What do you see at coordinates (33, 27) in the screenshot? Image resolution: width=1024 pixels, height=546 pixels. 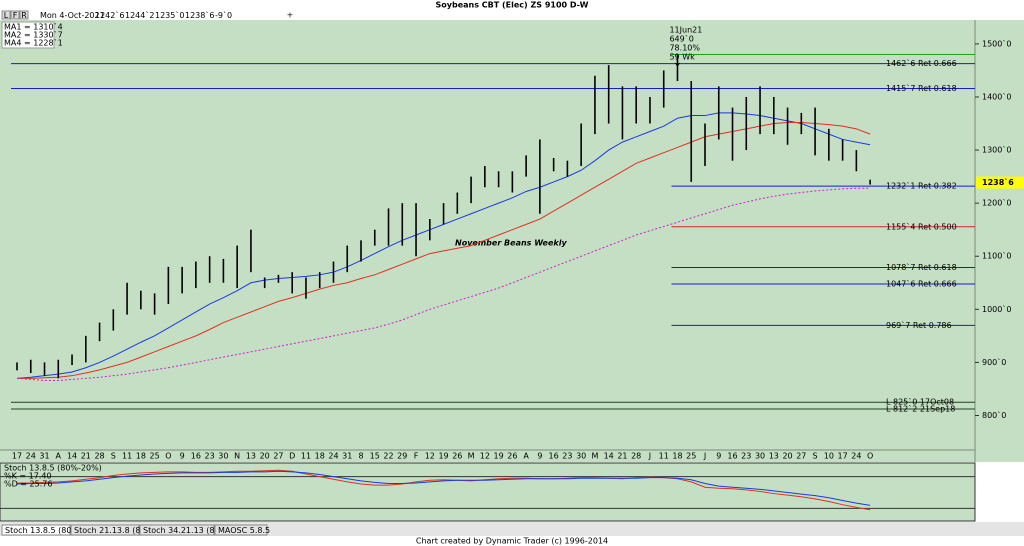 I see `legend-entry: MA1 = 1310`4` at bounding box center [33, 27].